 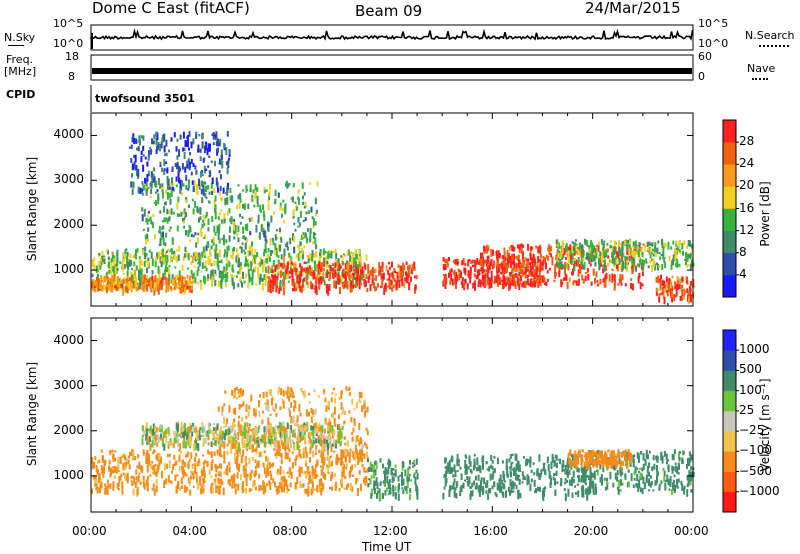 What do you see at coordinates (770, 35) in the screenshot?
I see `nsearch-label: N.Search` at bounding box center [770, 35].